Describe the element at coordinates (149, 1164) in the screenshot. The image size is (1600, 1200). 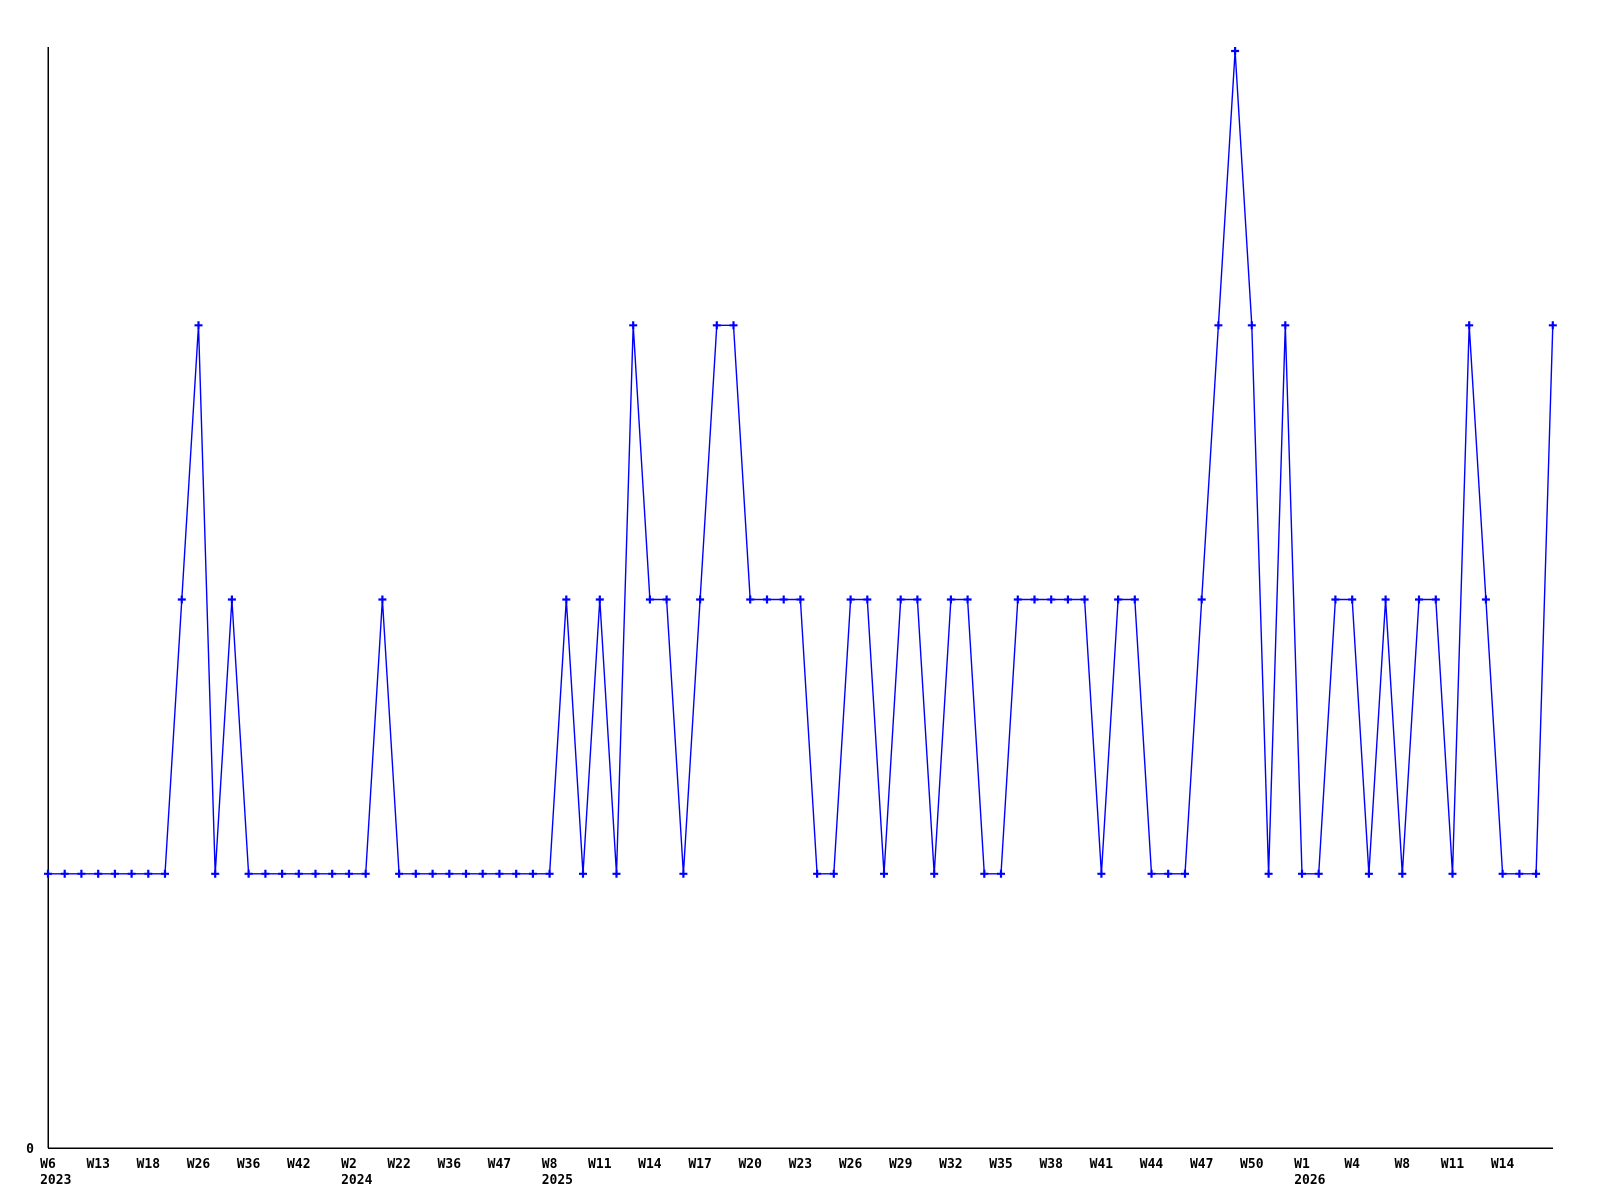
I see `x-tick-label: W18` at that location.